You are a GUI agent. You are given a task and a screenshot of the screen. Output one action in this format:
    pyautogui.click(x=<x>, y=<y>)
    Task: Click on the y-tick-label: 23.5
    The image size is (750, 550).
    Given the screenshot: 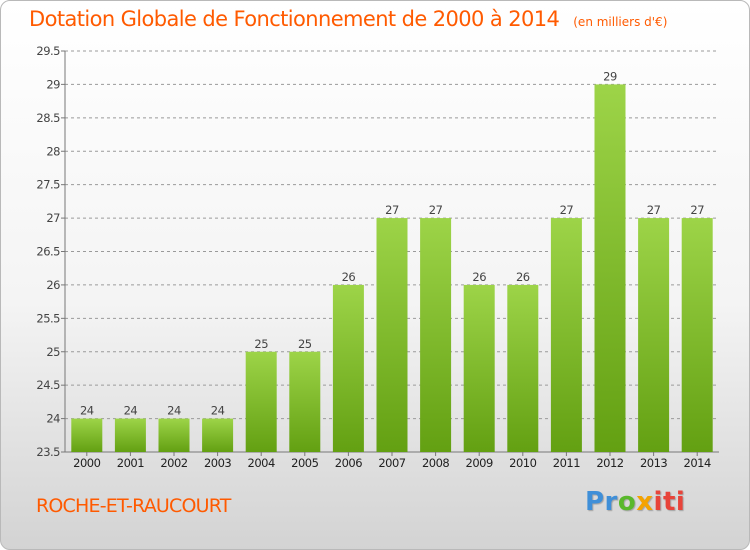 What is the action you would take?
    pyautogui.click(x=48, y=452)
    